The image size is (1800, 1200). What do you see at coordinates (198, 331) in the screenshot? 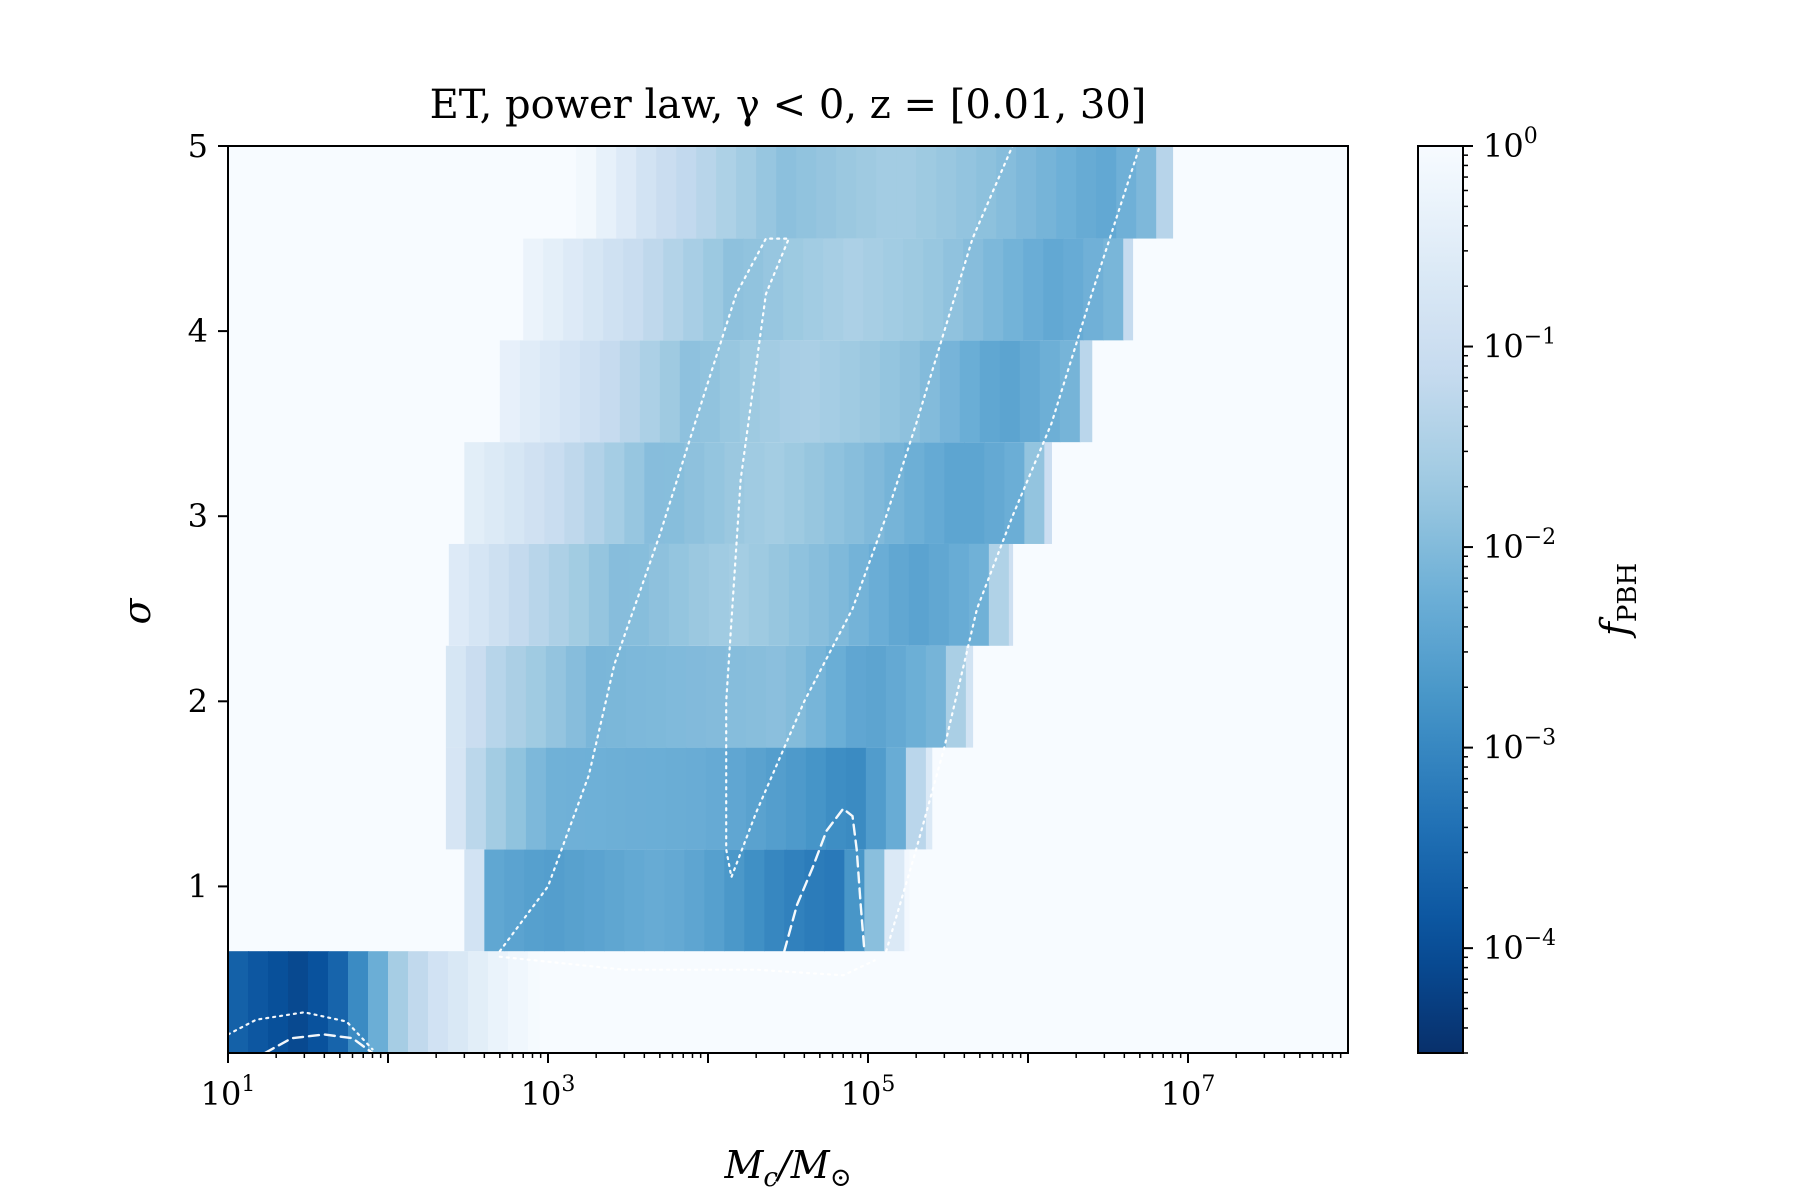
I see `y-tick-label: 4` at bounding box center [198, 331].